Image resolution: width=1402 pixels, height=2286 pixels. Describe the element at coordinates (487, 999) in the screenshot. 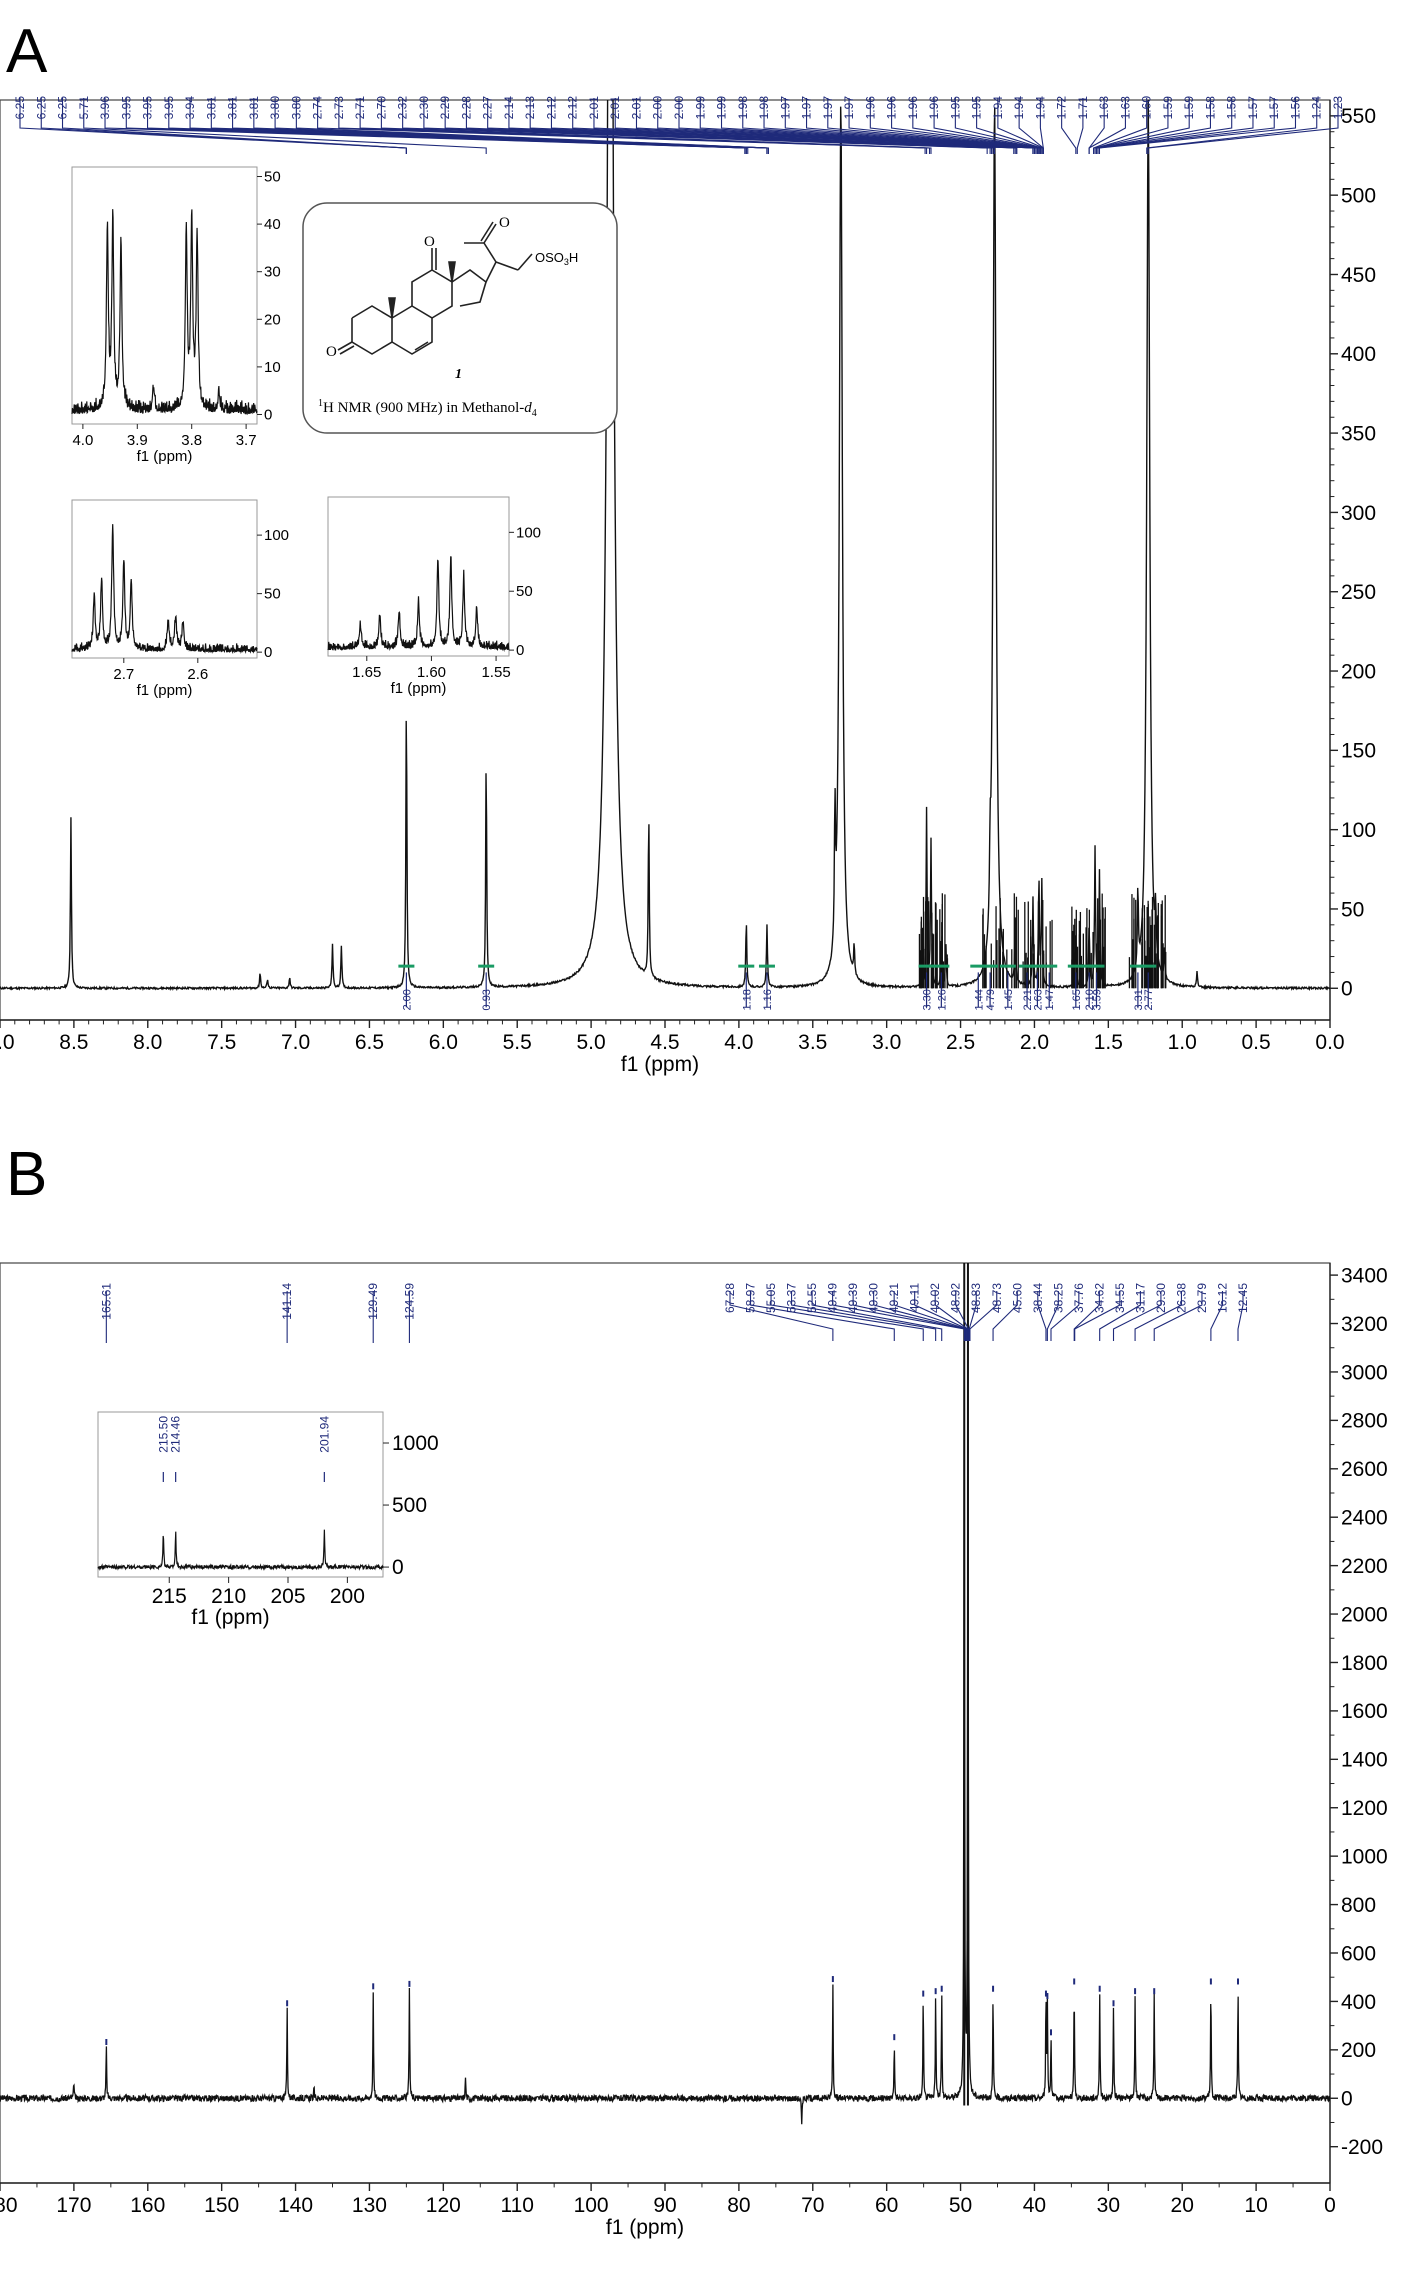

I see `a-integral-label: 0.93` at that location.